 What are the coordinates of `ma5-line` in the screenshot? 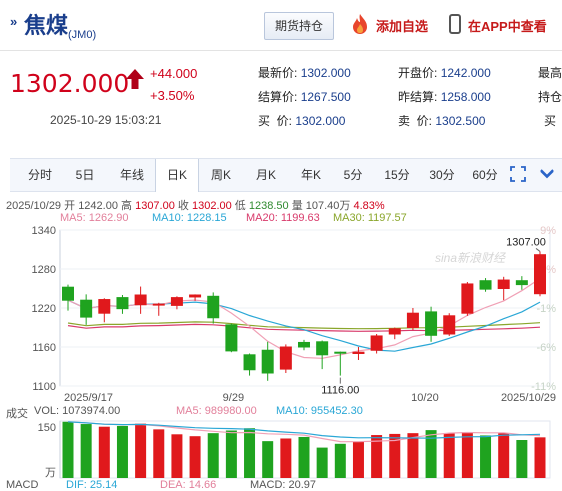 It's located at (304, 318).